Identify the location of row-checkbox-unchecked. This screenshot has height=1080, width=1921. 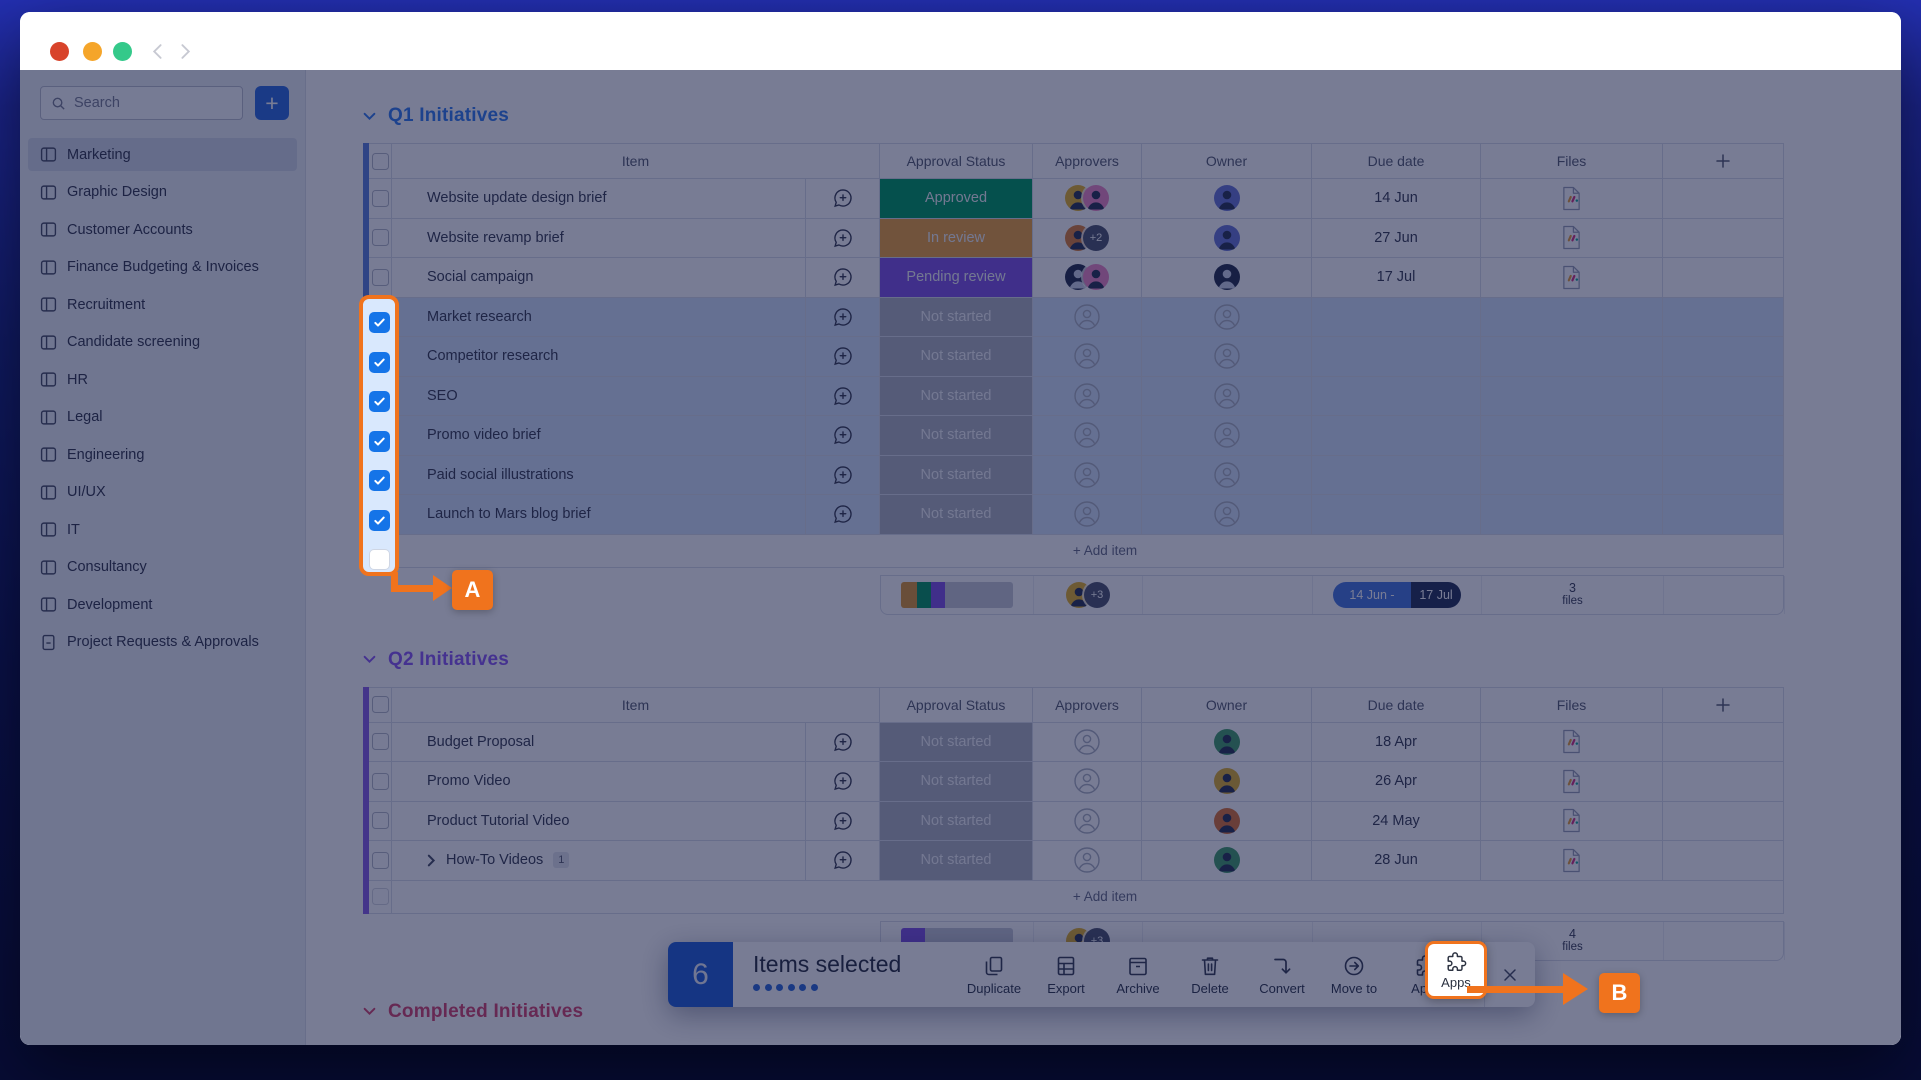
(379, 559).